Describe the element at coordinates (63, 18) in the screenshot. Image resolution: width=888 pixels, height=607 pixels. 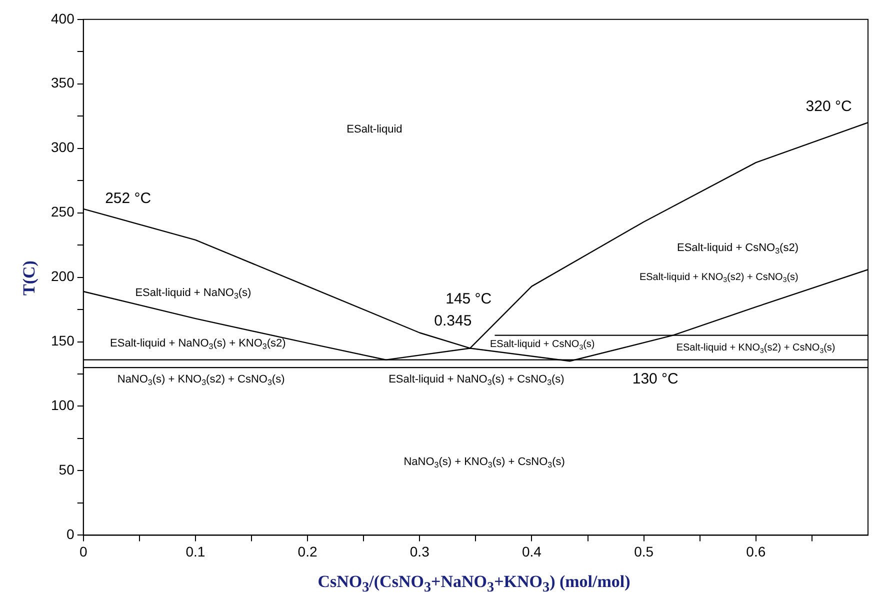
I see `y-tick-label: 400` at that location.